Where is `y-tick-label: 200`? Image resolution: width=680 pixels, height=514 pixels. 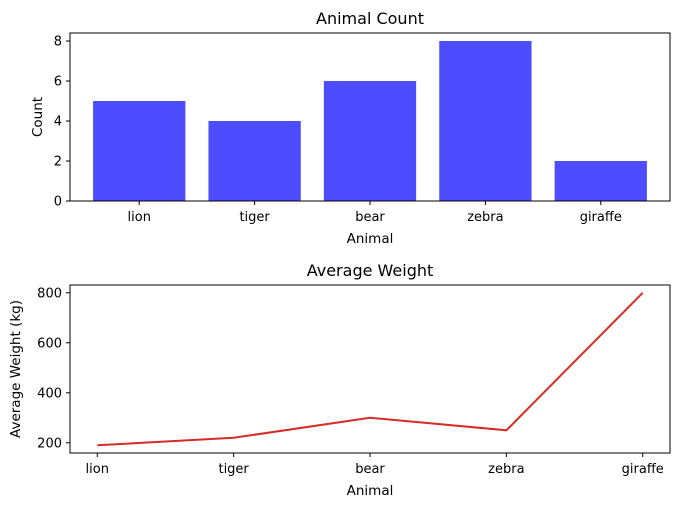
y-tick-label: 200 is located at coordinates (49, 443).